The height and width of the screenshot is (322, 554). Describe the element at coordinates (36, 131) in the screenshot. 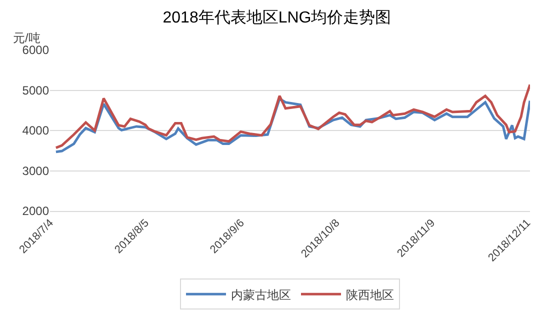

I see `y-tick-label: 4000` at that location.